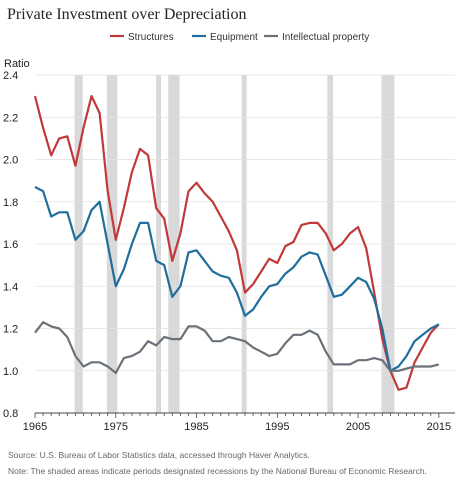  I want to click on y-axis-ticks: 0.8 1.0 1.2 1.4 1.6 1.8 2.0 2.2 2.4, so click(10, 245).